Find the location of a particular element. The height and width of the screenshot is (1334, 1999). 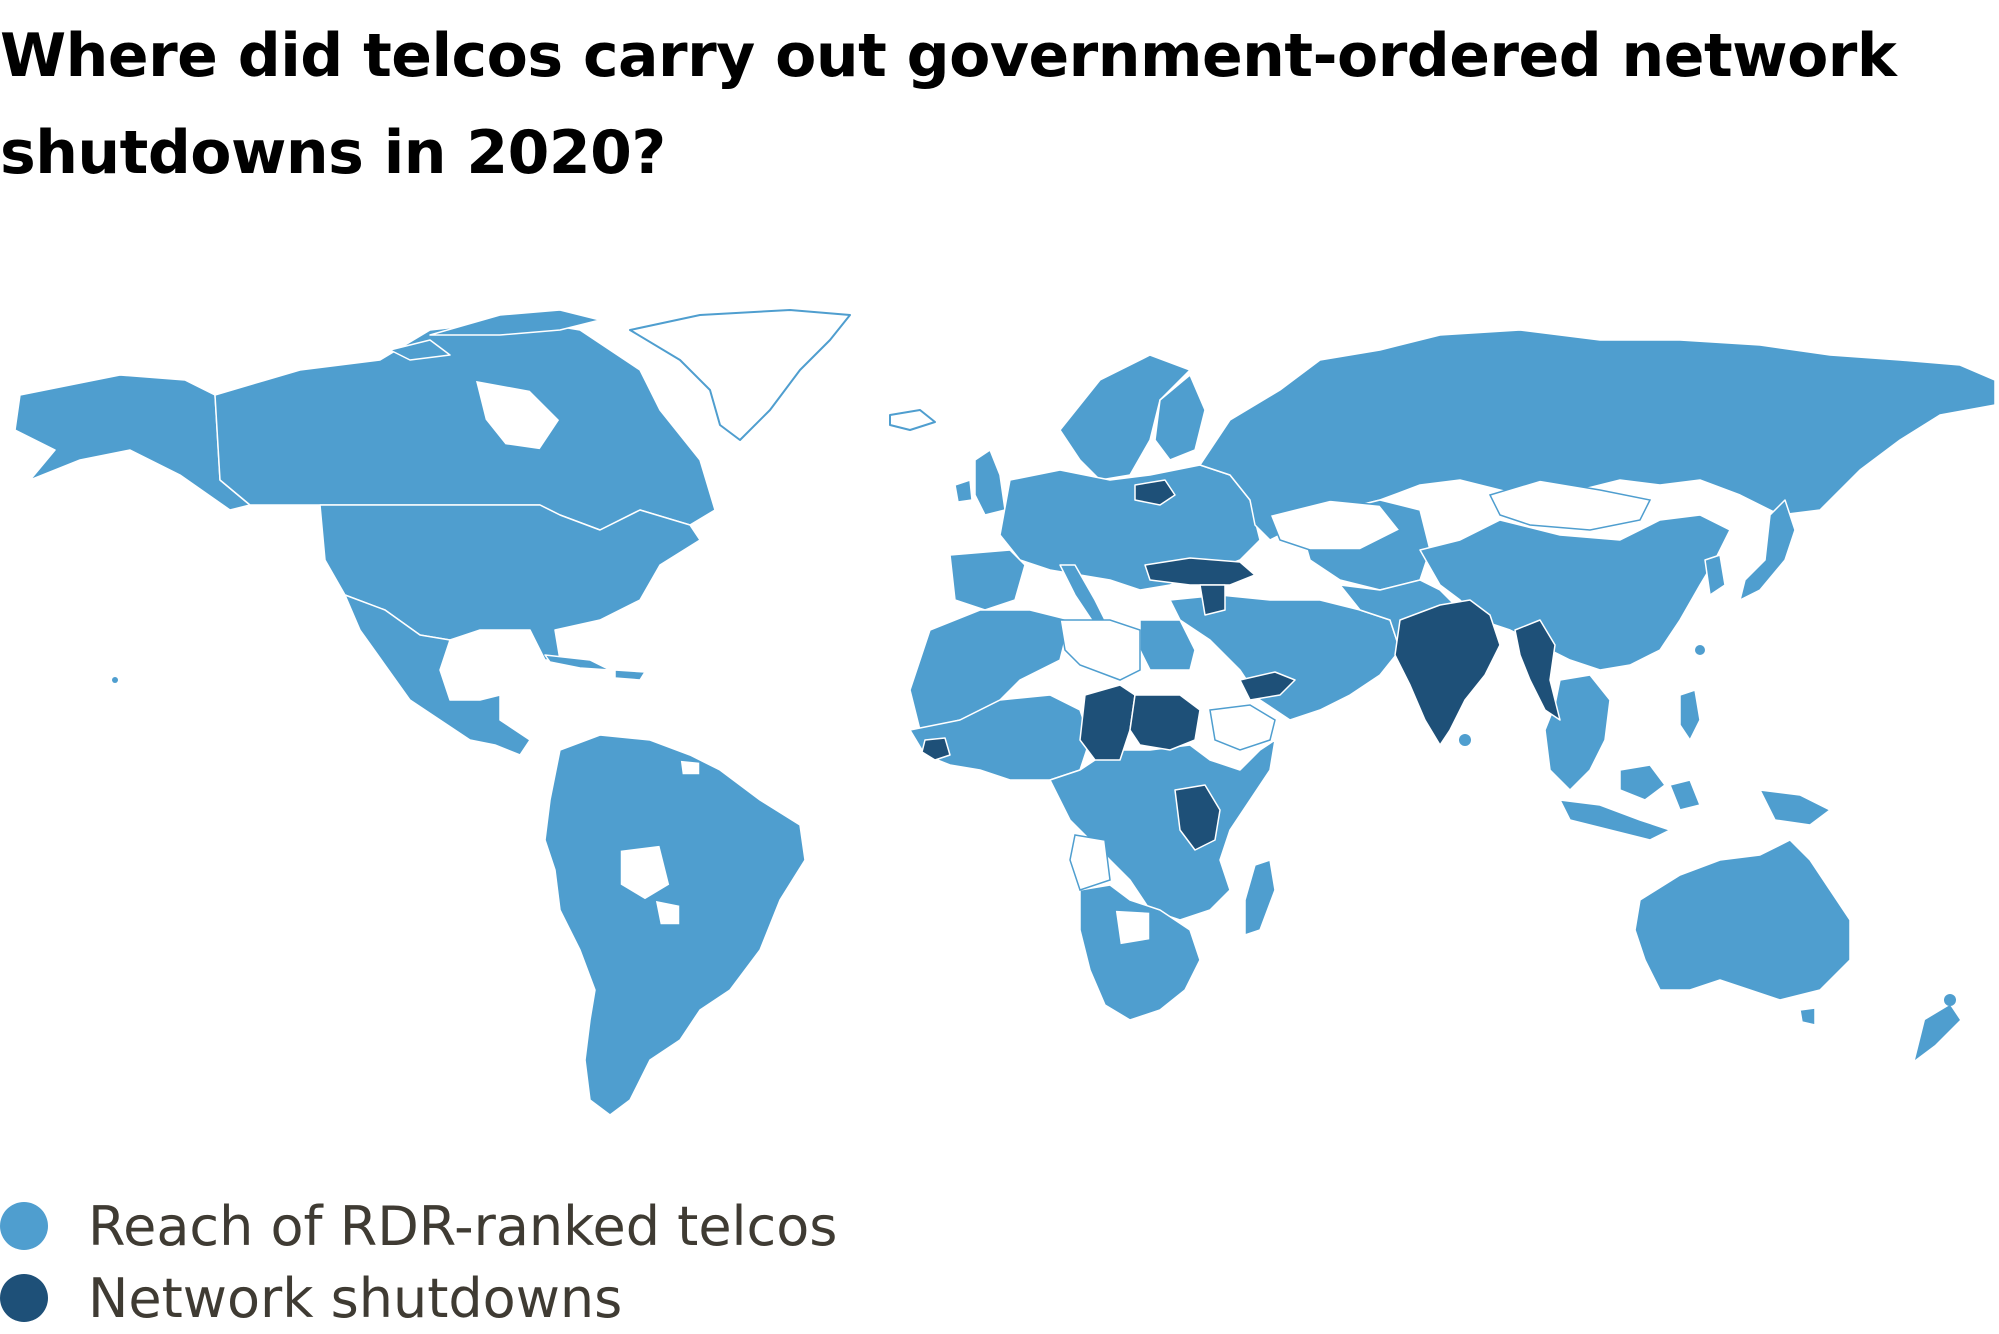

region-libya is located at coordinates (1100, 650).